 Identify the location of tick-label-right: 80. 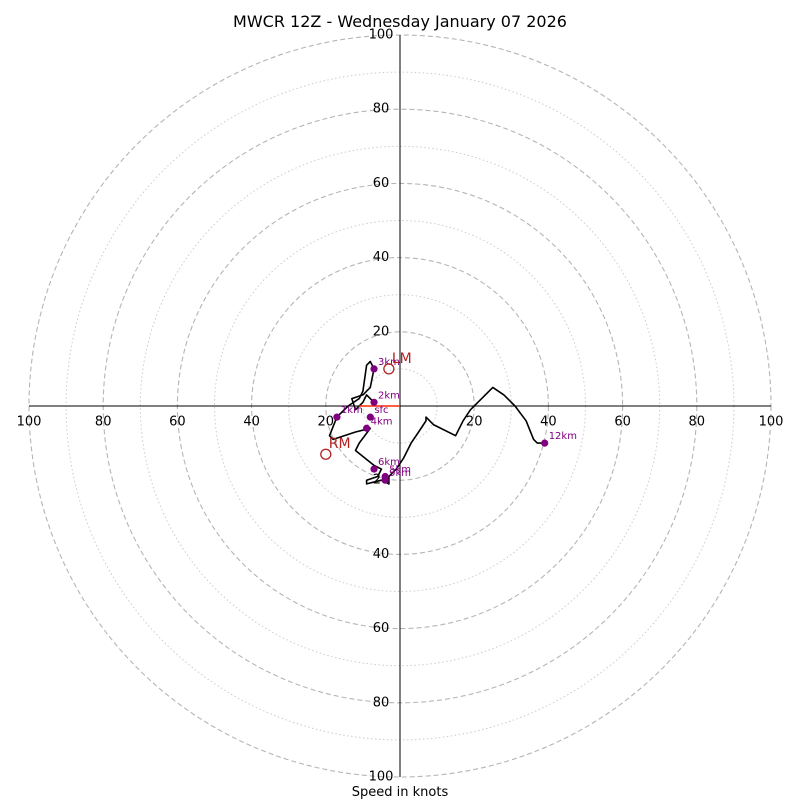
(697, 422).